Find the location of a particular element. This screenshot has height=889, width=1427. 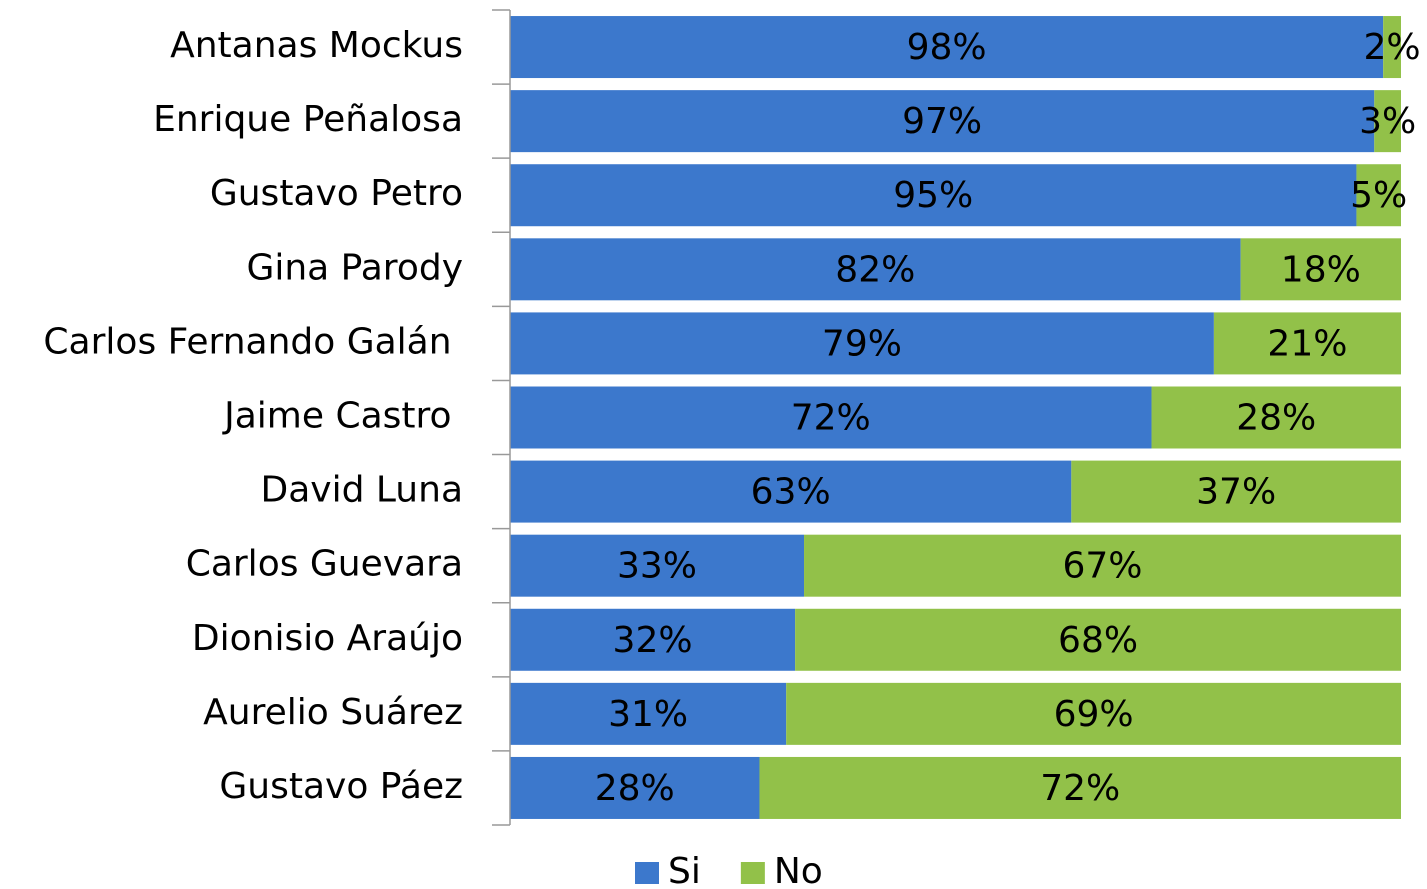

data-label: 2% is located at coordinates (1392, 47).